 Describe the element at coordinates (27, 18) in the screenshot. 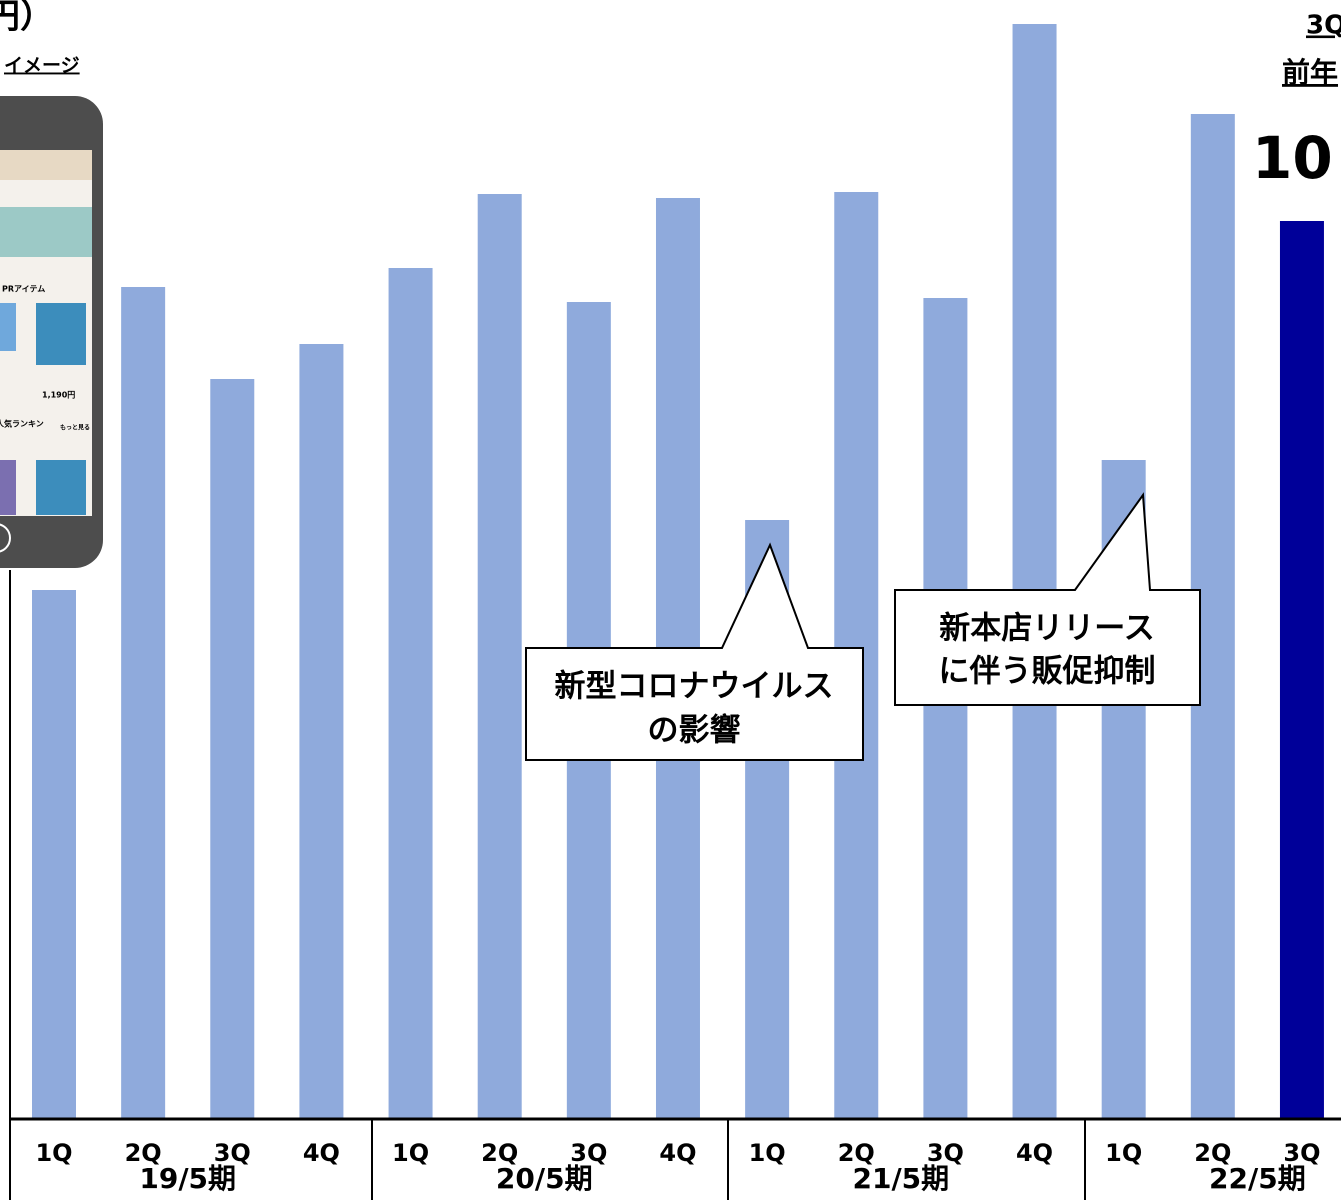

I see `title-fragment: 円）` at that location.